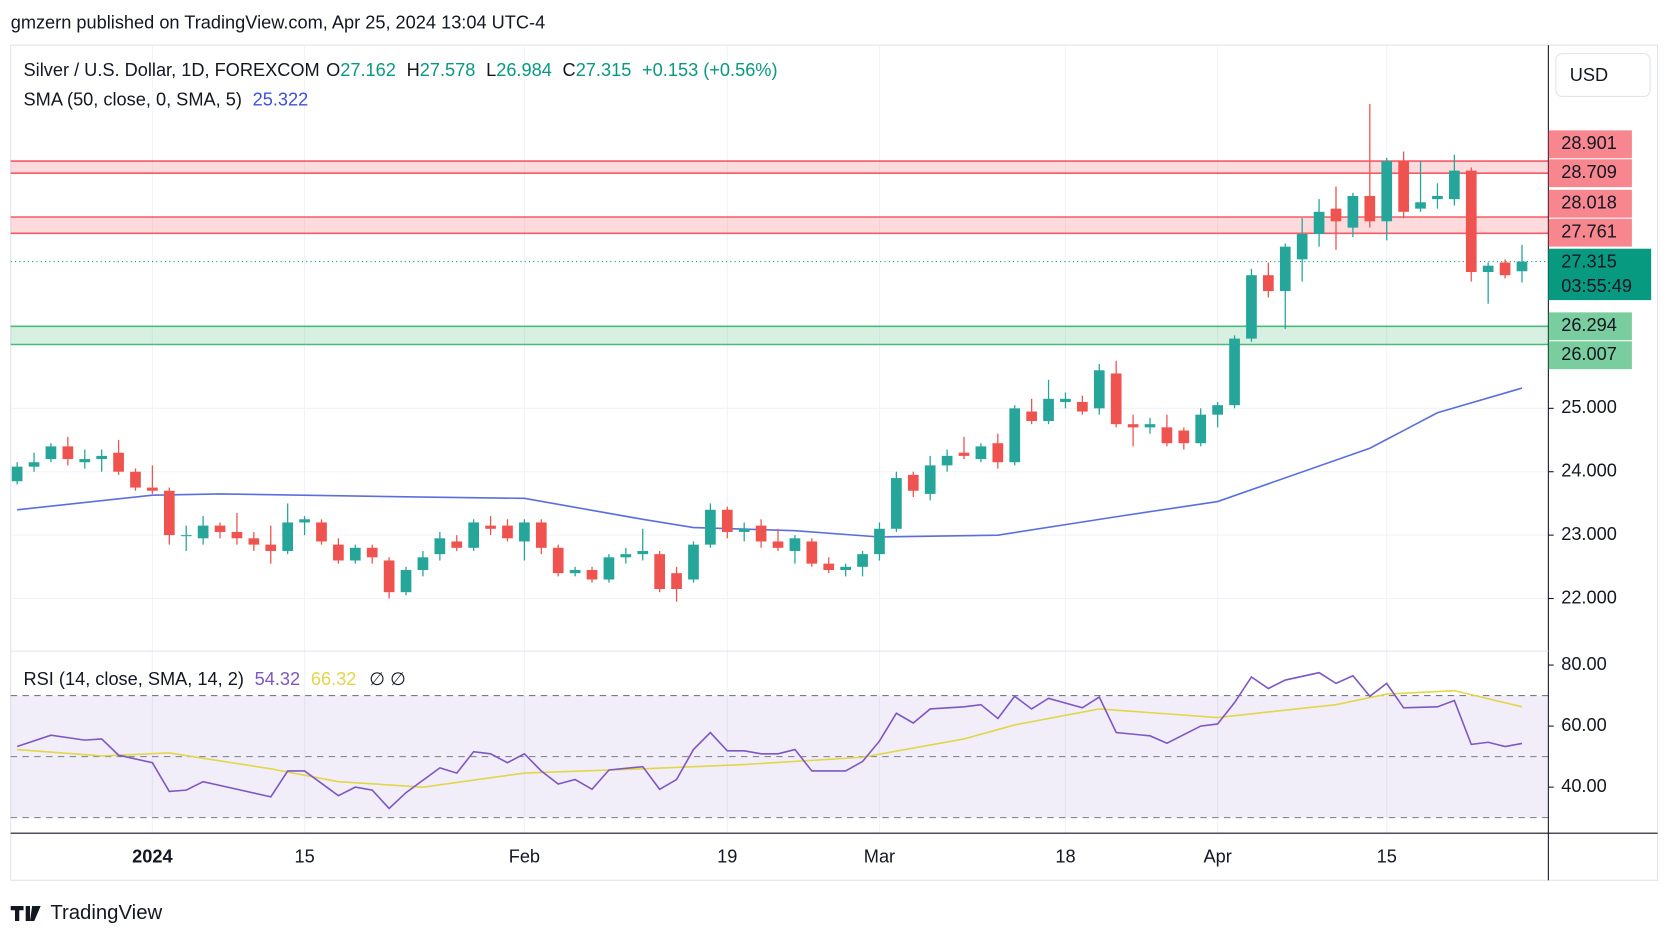 This screenshot has width=1679, height=935. Describe the element at coordinates (604, 70) in the screenshot. I see `c-value: 27.315` at that location.